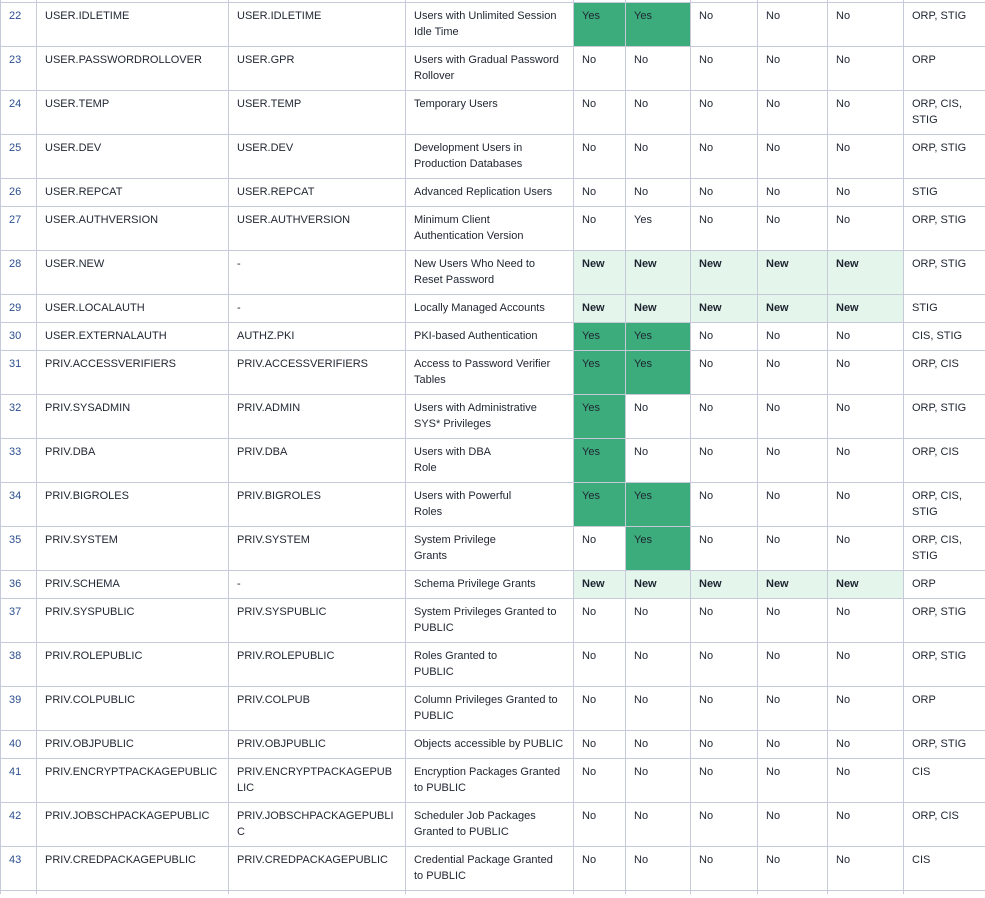 The image size is (985, 898). I want to click on description-cell: Advanced Replication Users, so click(489, 192).